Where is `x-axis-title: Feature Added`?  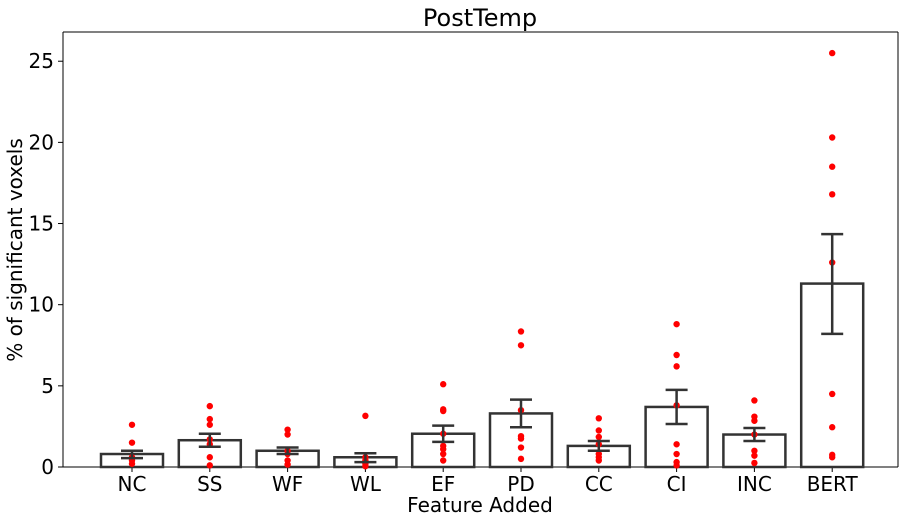
x-axis-title: Feature Added is located at coordinates (480, 505).